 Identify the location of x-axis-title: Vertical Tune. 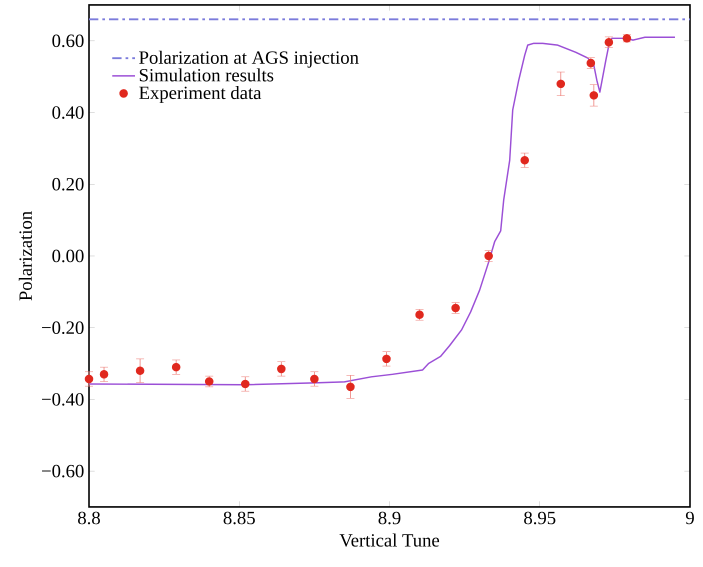
(390, 540).